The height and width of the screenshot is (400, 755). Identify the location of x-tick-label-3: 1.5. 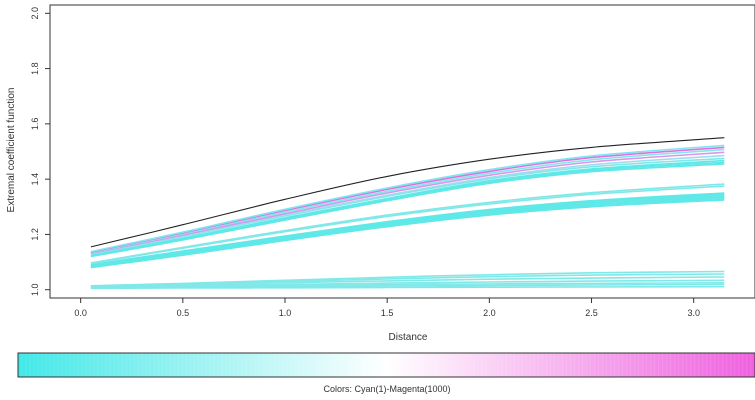
(387, 313).